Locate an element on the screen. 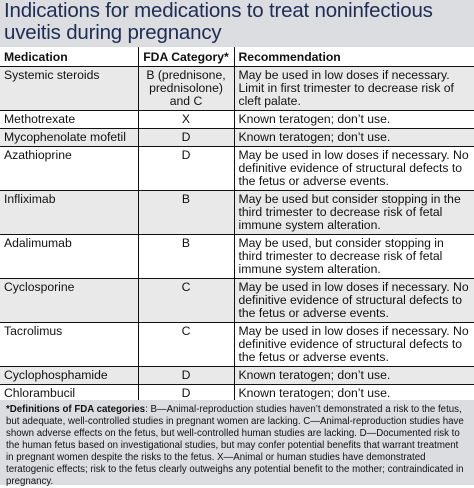  medication-cell: Adalimumab is located at coordinates (69, 256).